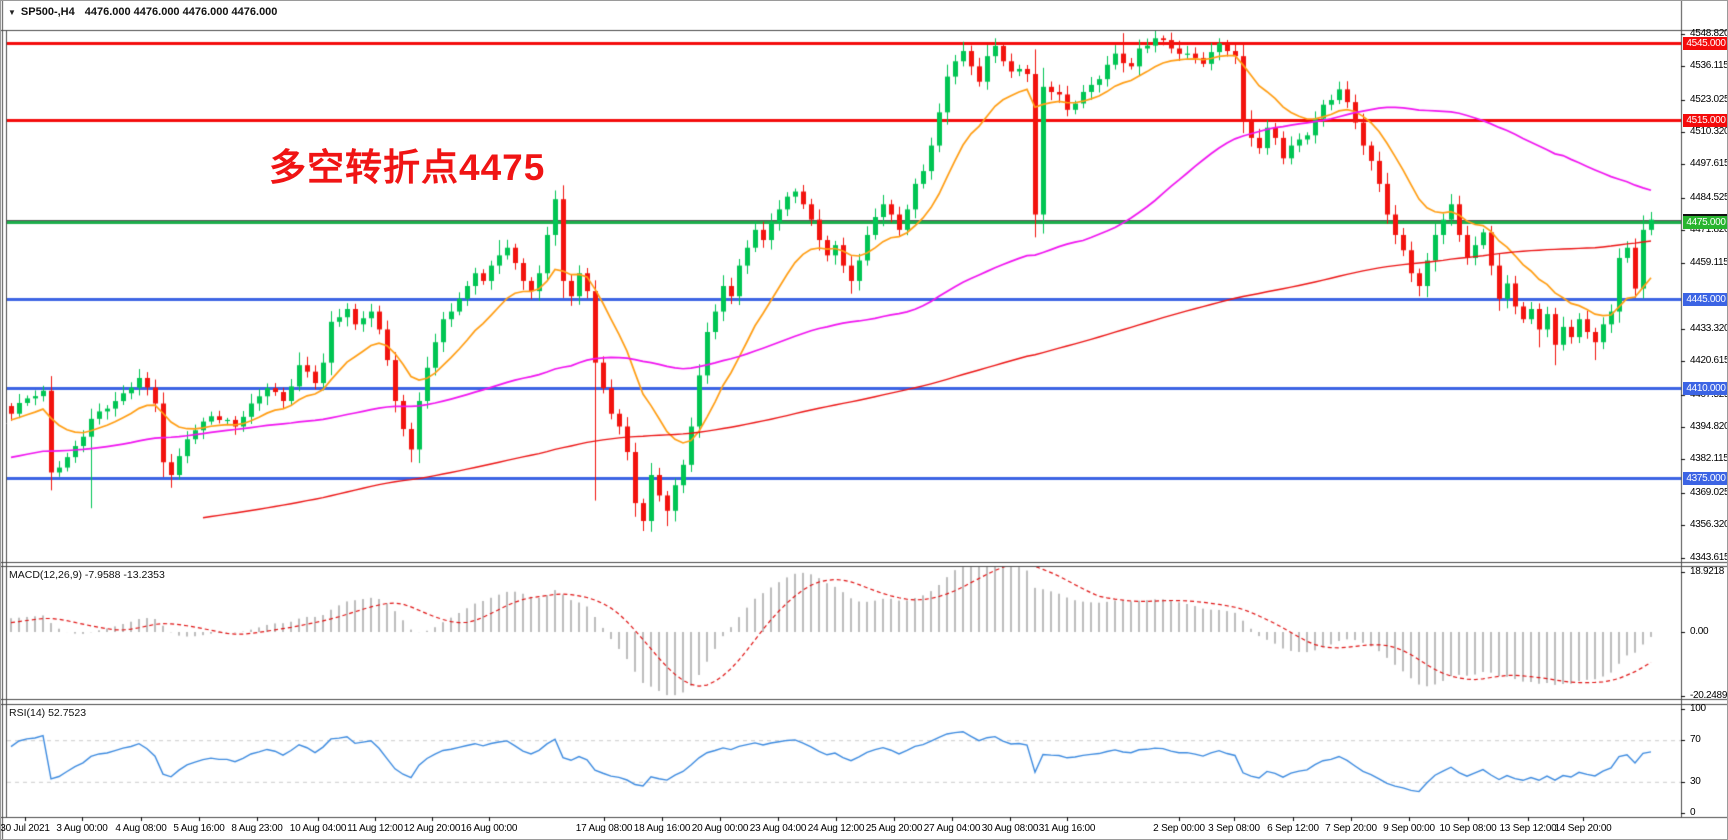 This screenshot has height=840, width=1728. Describe the element at coordinates (894, 828) in the screenshot. I see `time-axis-label: 25 Aug 20:00` at that location.